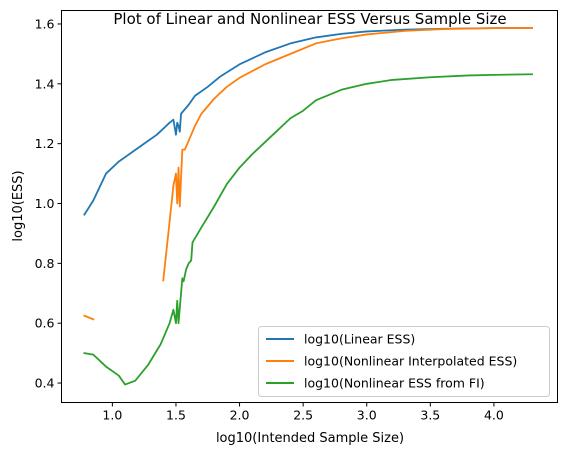 This screenshot has height=455, width=567. I want to click on y-tick-label: 0.6, so click(45, 323).